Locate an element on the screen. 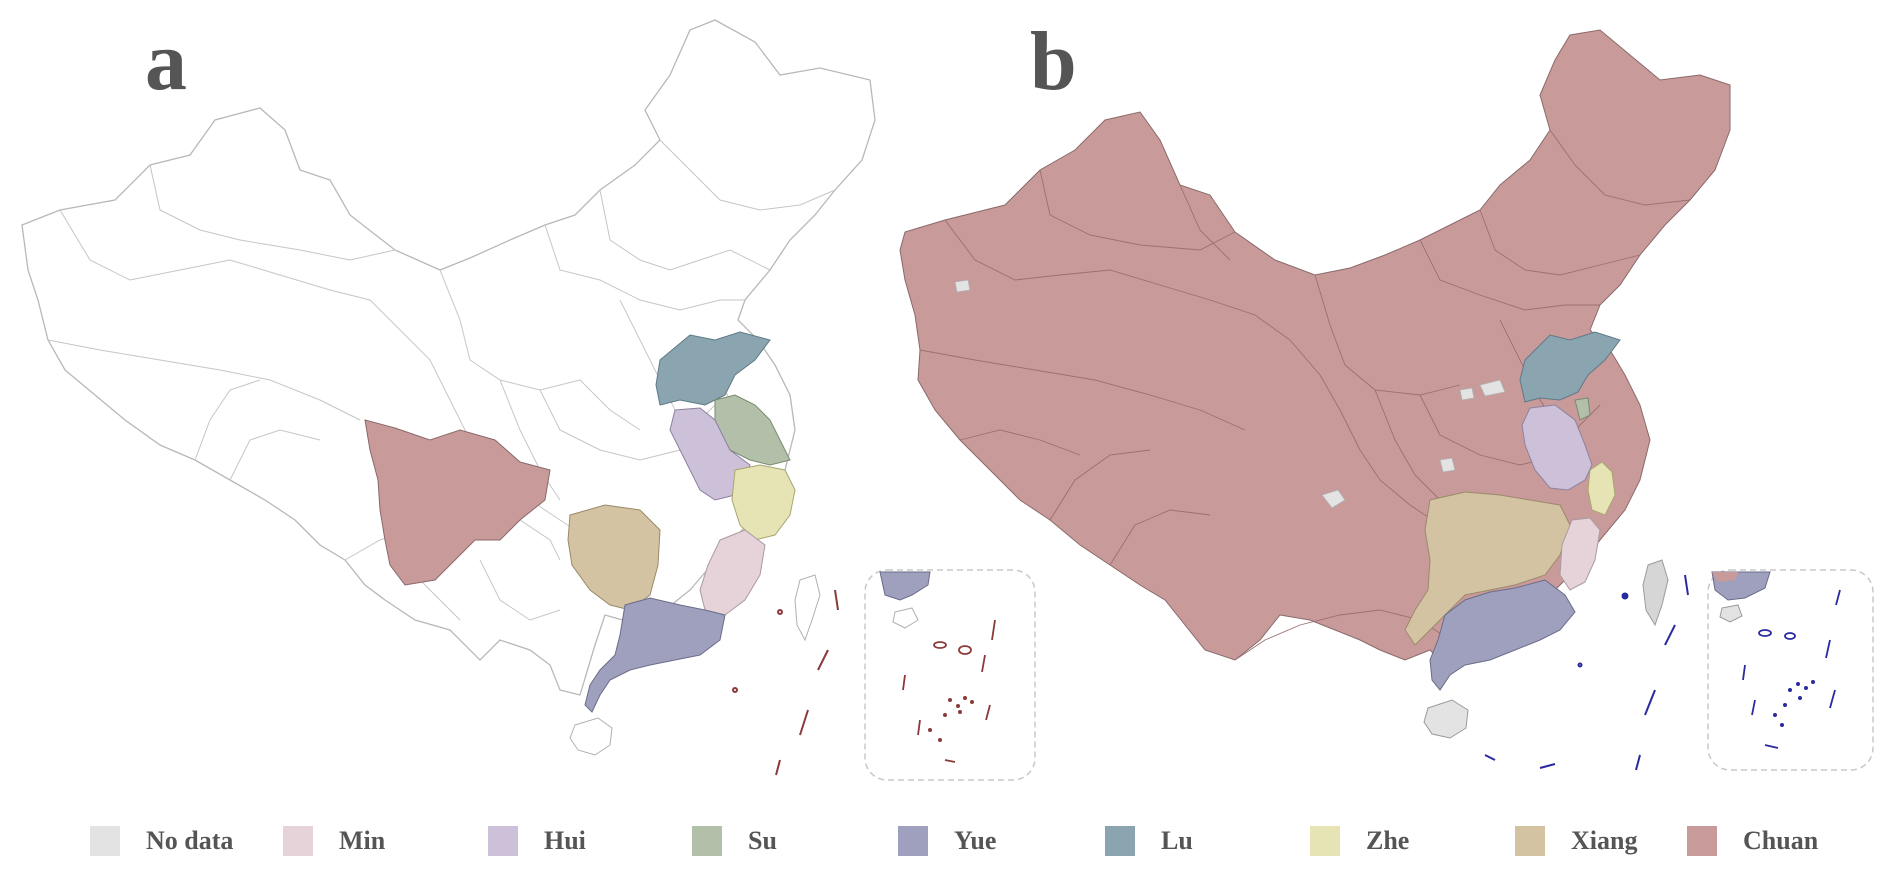 This screenshot has width=1901, height=878. legend-item-yue: Yue is located at coordinates (947, 841).